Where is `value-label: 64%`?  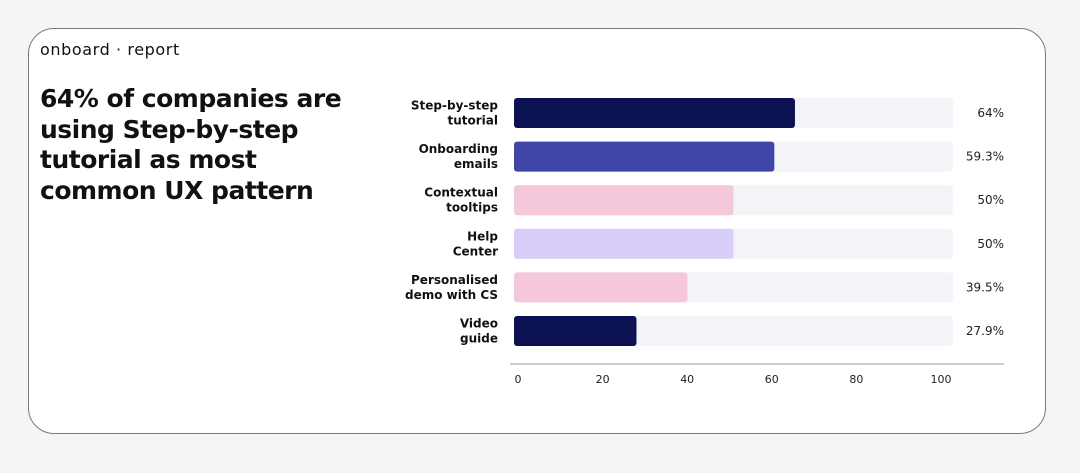 value-label: 64% is located at coordinates (990, 113).